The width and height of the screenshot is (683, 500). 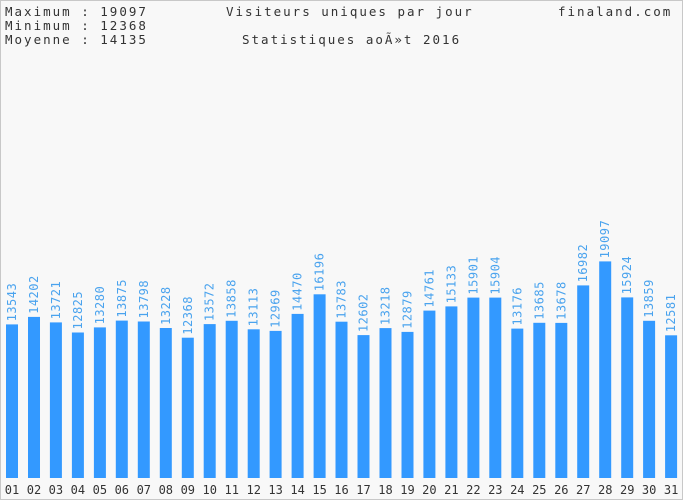 What do you see at coordinates (188, 315) in the screenshot?
I see `value-label-day-09: 12368` at bounding box center [188, 315].